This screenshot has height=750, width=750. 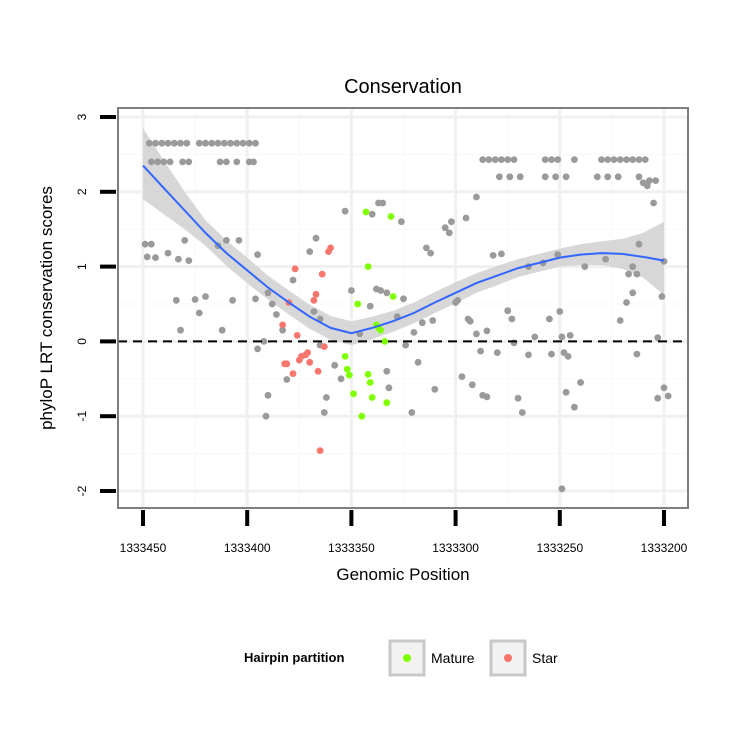 I want to click on x-tick-label: 1333300, so click(x=455, y=548).